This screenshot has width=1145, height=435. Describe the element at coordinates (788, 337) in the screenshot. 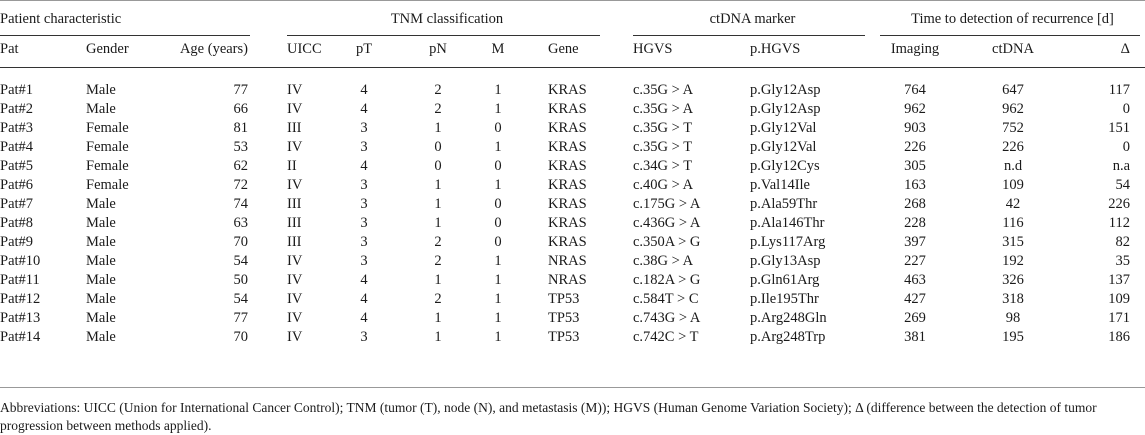

I see `cell-p-hgvs: p.Arg248Trp` at that location.